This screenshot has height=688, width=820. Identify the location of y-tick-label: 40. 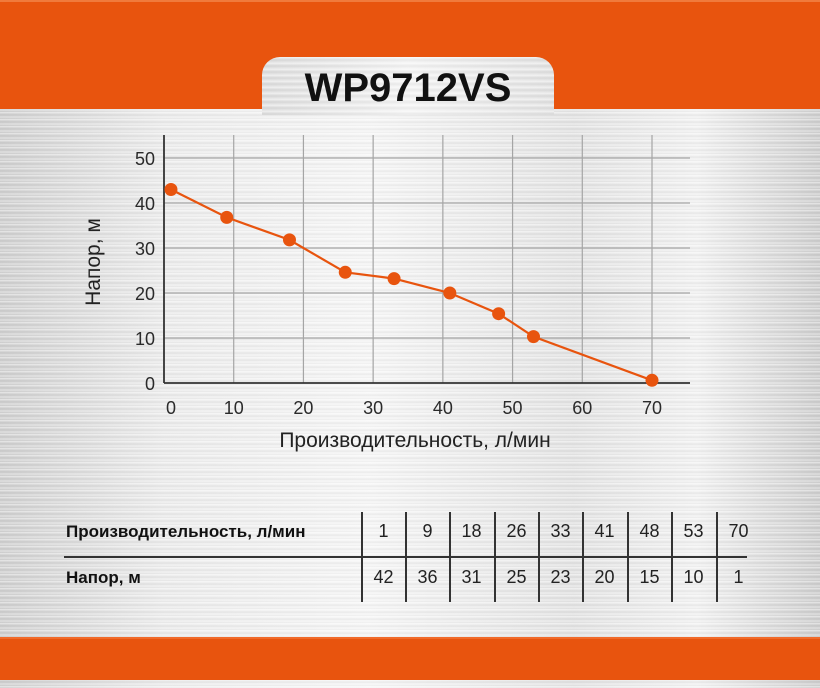
(145, 204).